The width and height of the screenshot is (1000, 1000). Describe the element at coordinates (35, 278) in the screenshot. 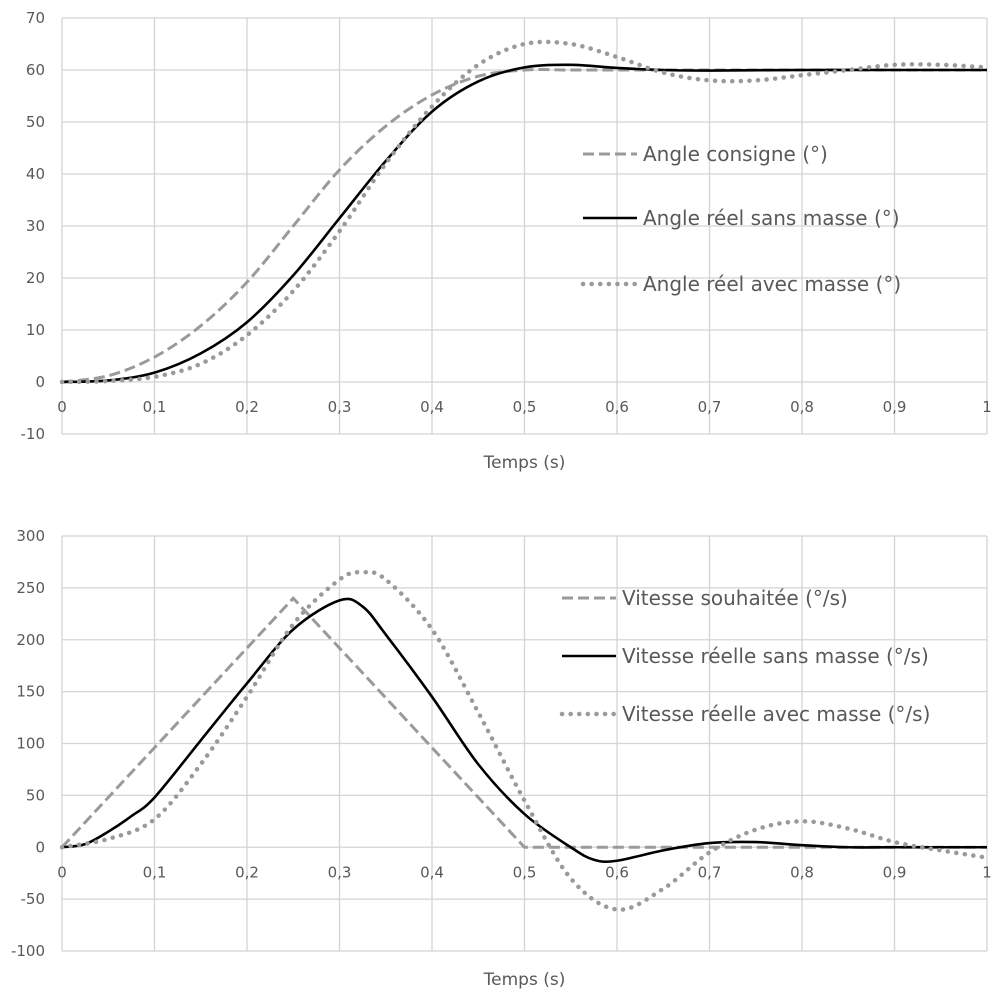

I see `y-tick-label: 20` at that location.